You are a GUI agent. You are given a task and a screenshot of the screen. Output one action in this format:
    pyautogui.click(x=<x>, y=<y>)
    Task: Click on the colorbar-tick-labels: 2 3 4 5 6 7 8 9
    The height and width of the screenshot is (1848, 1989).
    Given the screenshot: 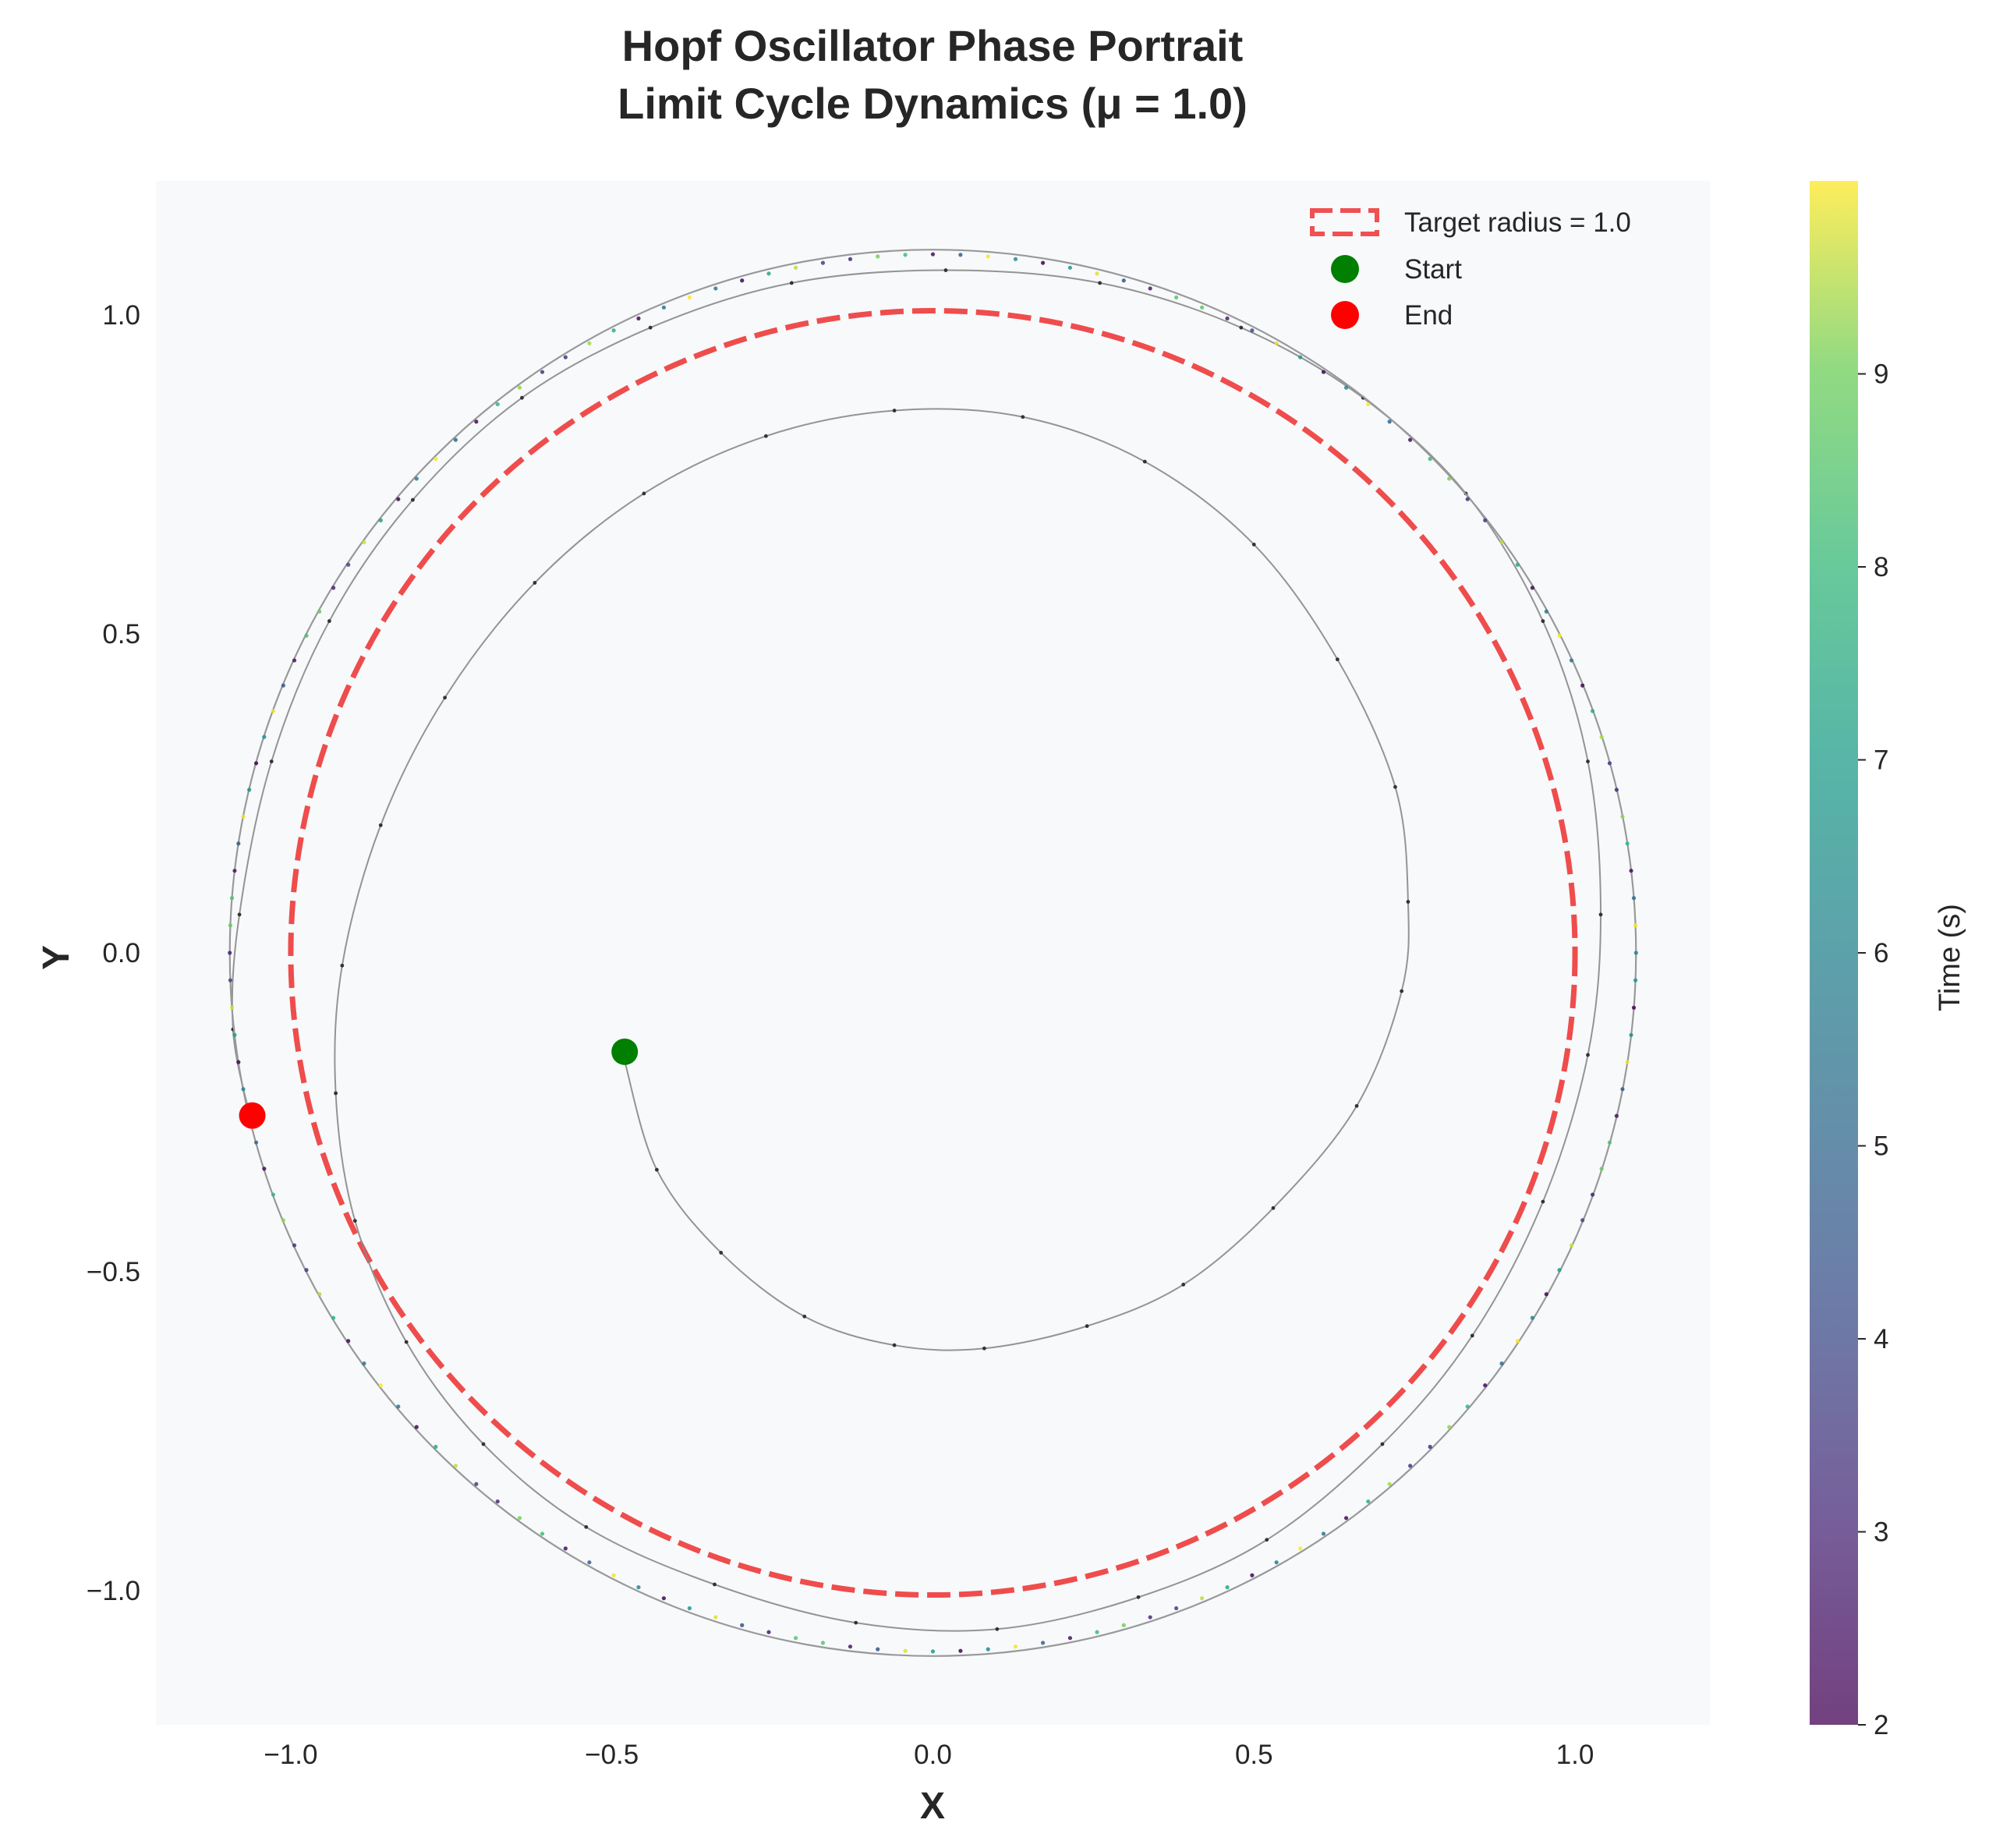 What is the action you would take?
    pyautogui.click(x=1873, y=1049)
    